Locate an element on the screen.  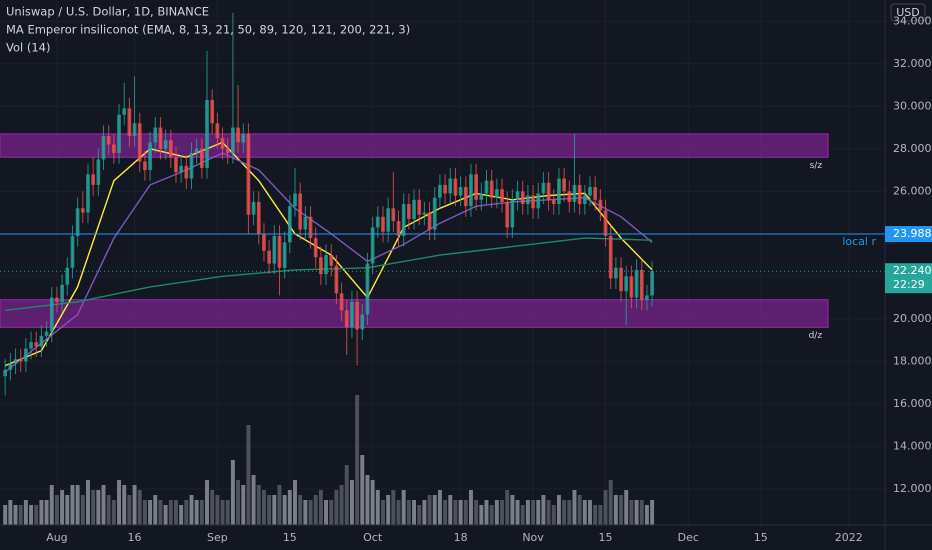
currency-button is located at coordinates (908, 12).